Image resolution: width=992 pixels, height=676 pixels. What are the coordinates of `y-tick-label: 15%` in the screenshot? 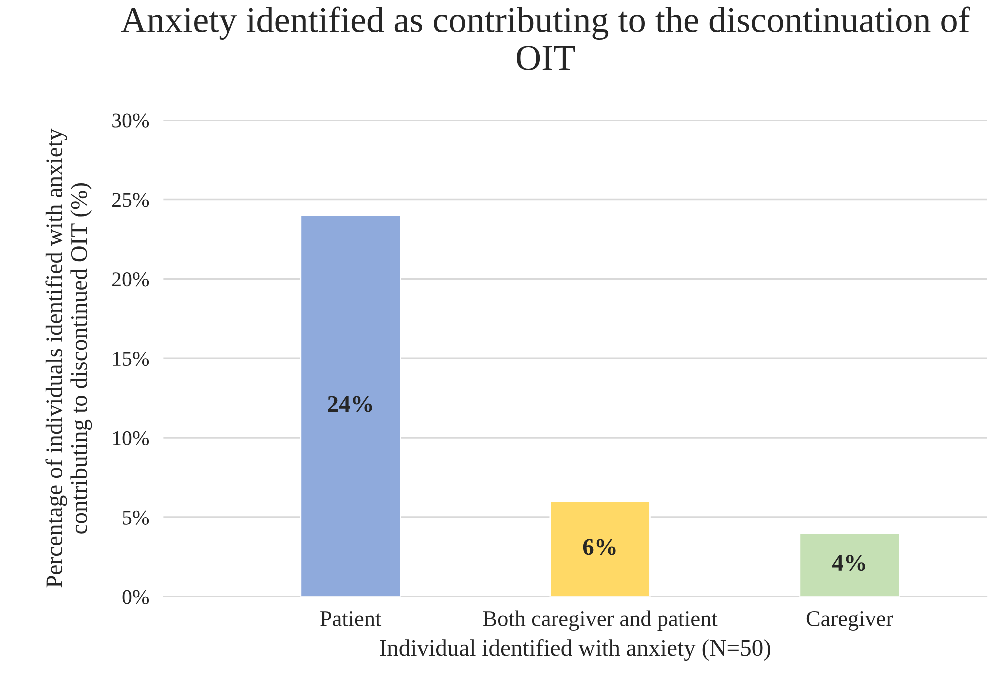 It's located at (131, 359).